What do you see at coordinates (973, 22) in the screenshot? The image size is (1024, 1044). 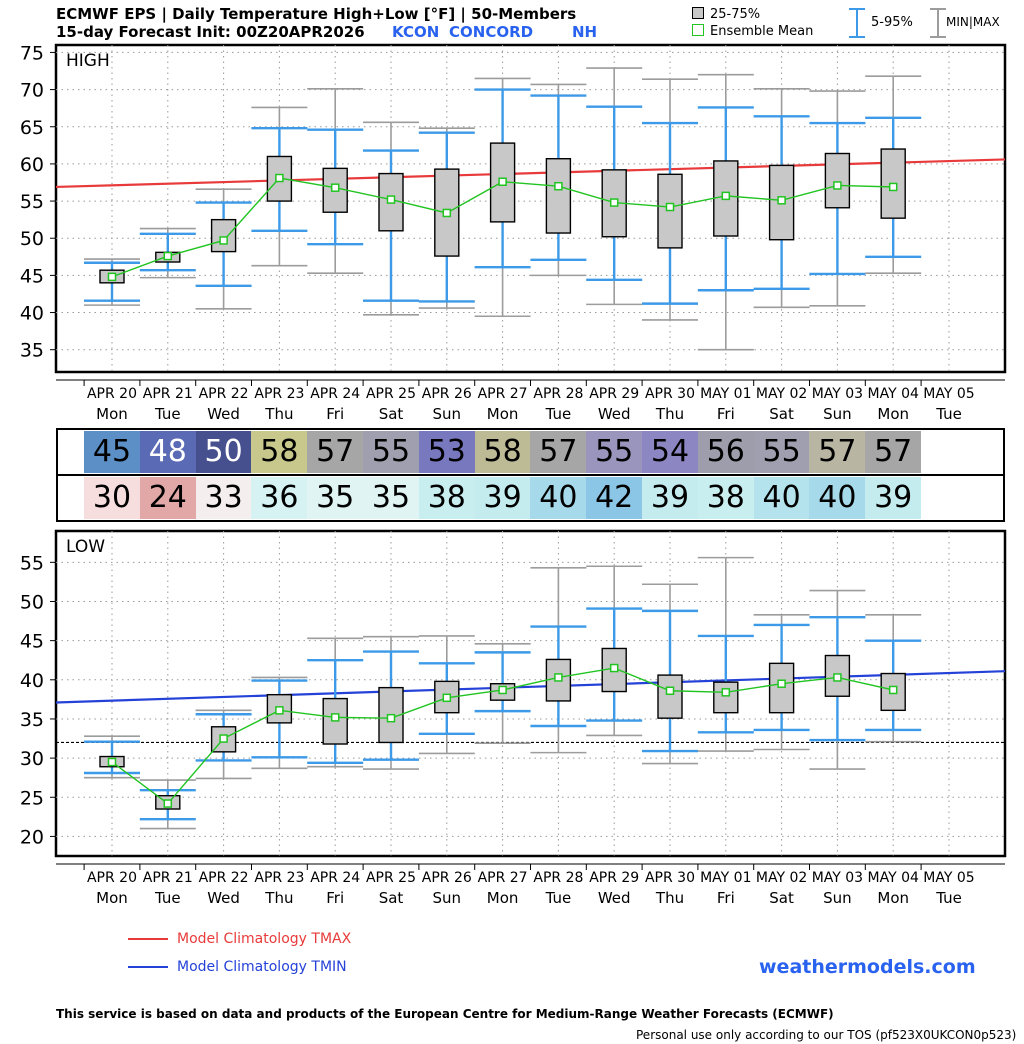 I see `legend-minmax-label: MIN|MAX` at bounding box center [973, 22].